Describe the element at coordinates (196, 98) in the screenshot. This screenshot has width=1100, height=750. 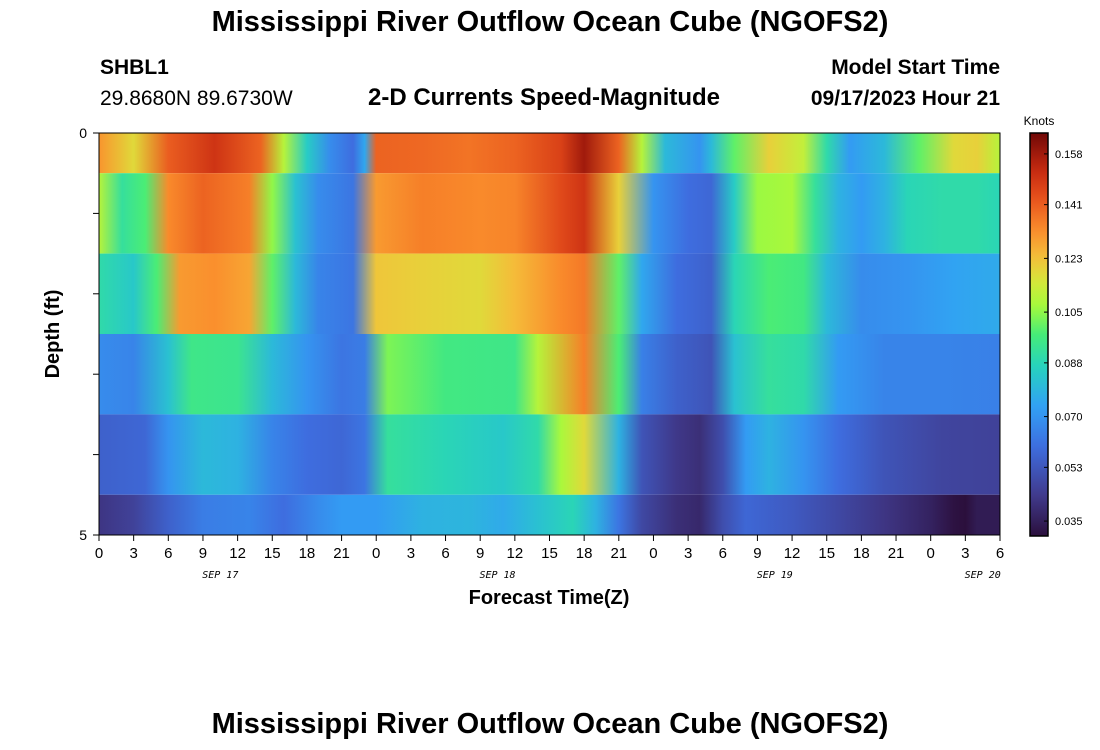
I see `station-coordinates: 29.8680N 89.6730W` at that location.